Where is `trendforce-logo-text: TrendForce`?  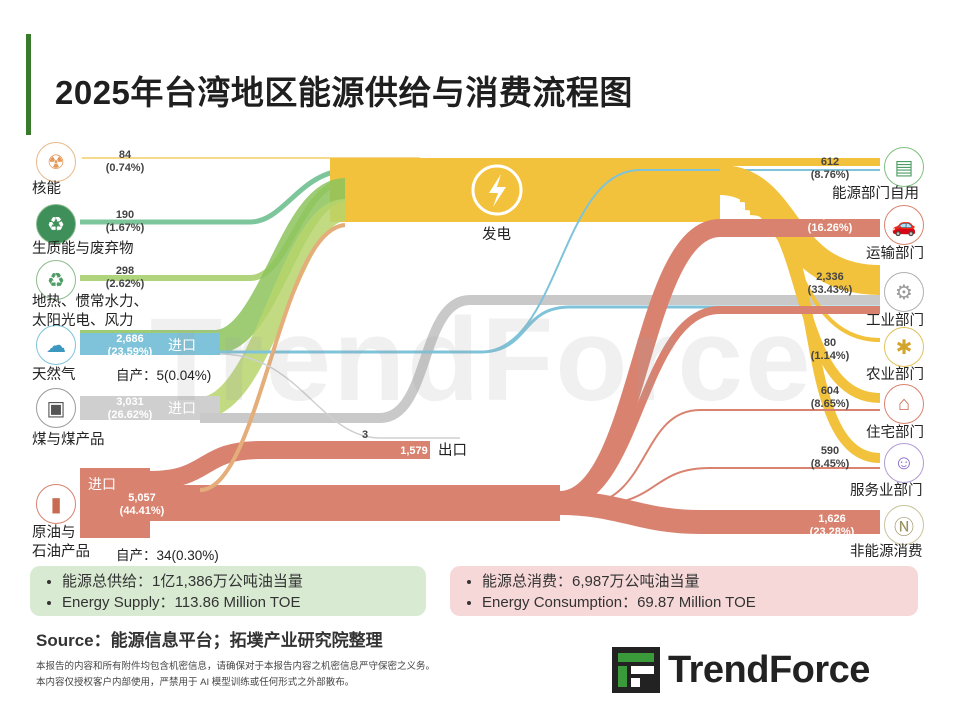
trendforce-logo-text: TrendForce is located at coordinates (769, 669).